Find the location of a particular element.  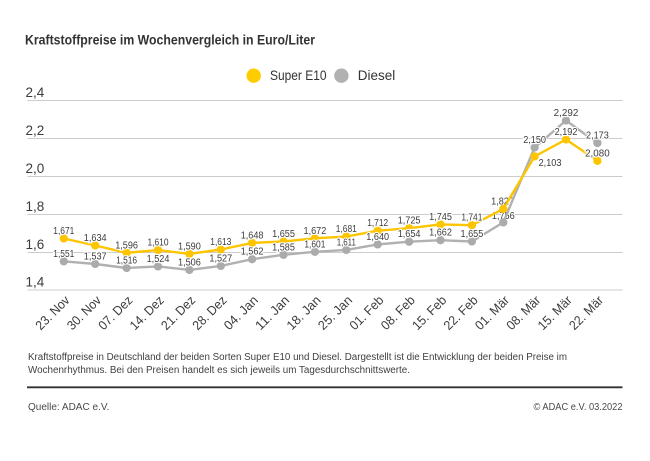

svg-text: 1,648 is located at coordinates (252, 235).